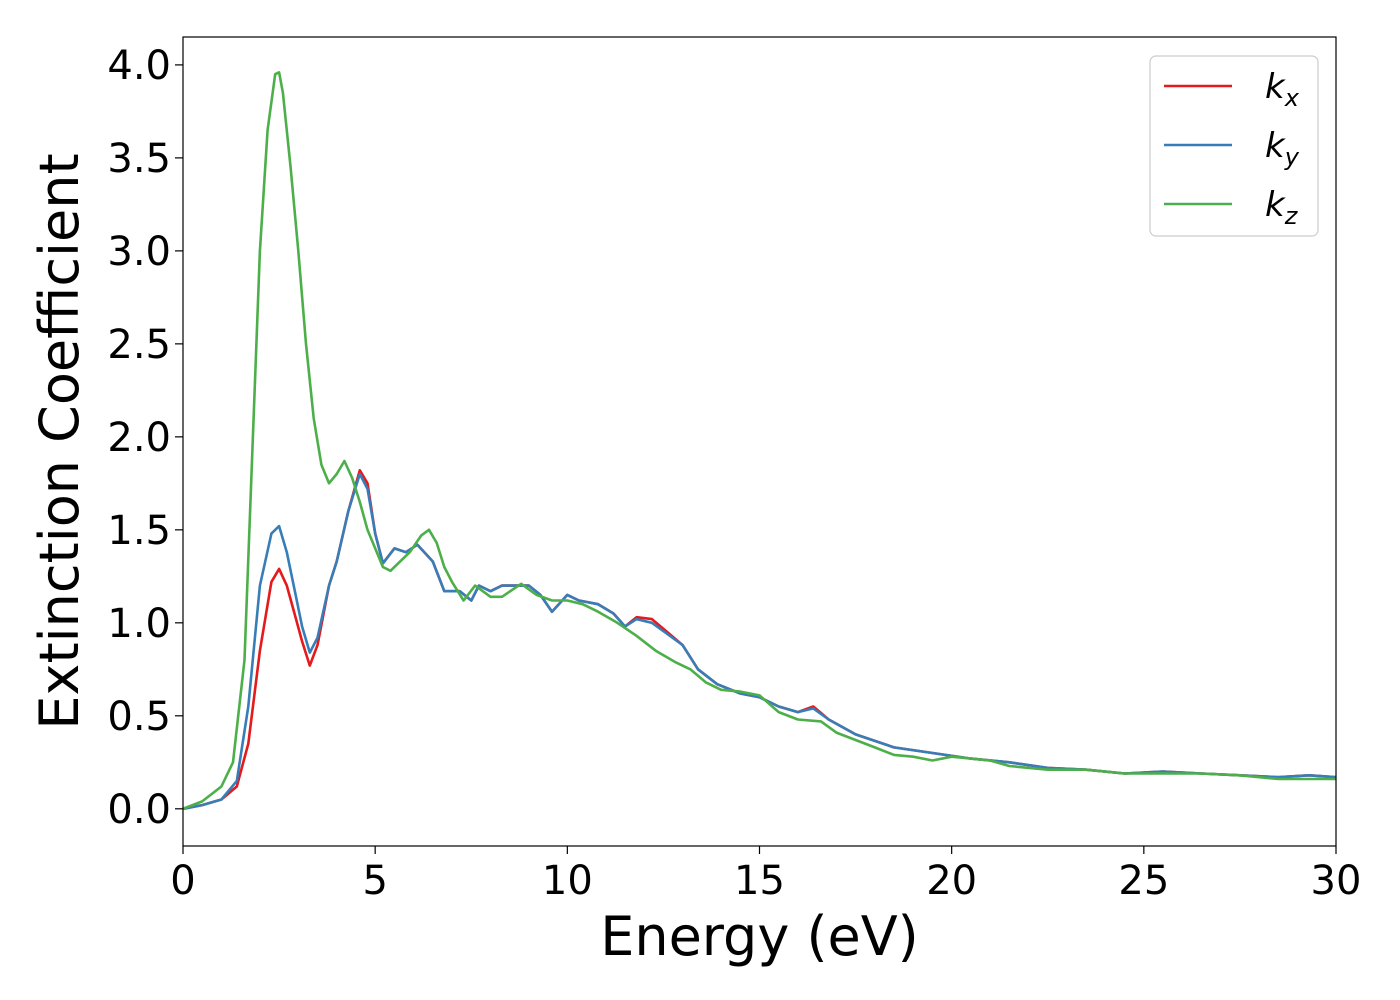 The height and width of the screenshot is (1000, 1400). I want to click on x-axis-label: Energy (eV), so click(759, 936).